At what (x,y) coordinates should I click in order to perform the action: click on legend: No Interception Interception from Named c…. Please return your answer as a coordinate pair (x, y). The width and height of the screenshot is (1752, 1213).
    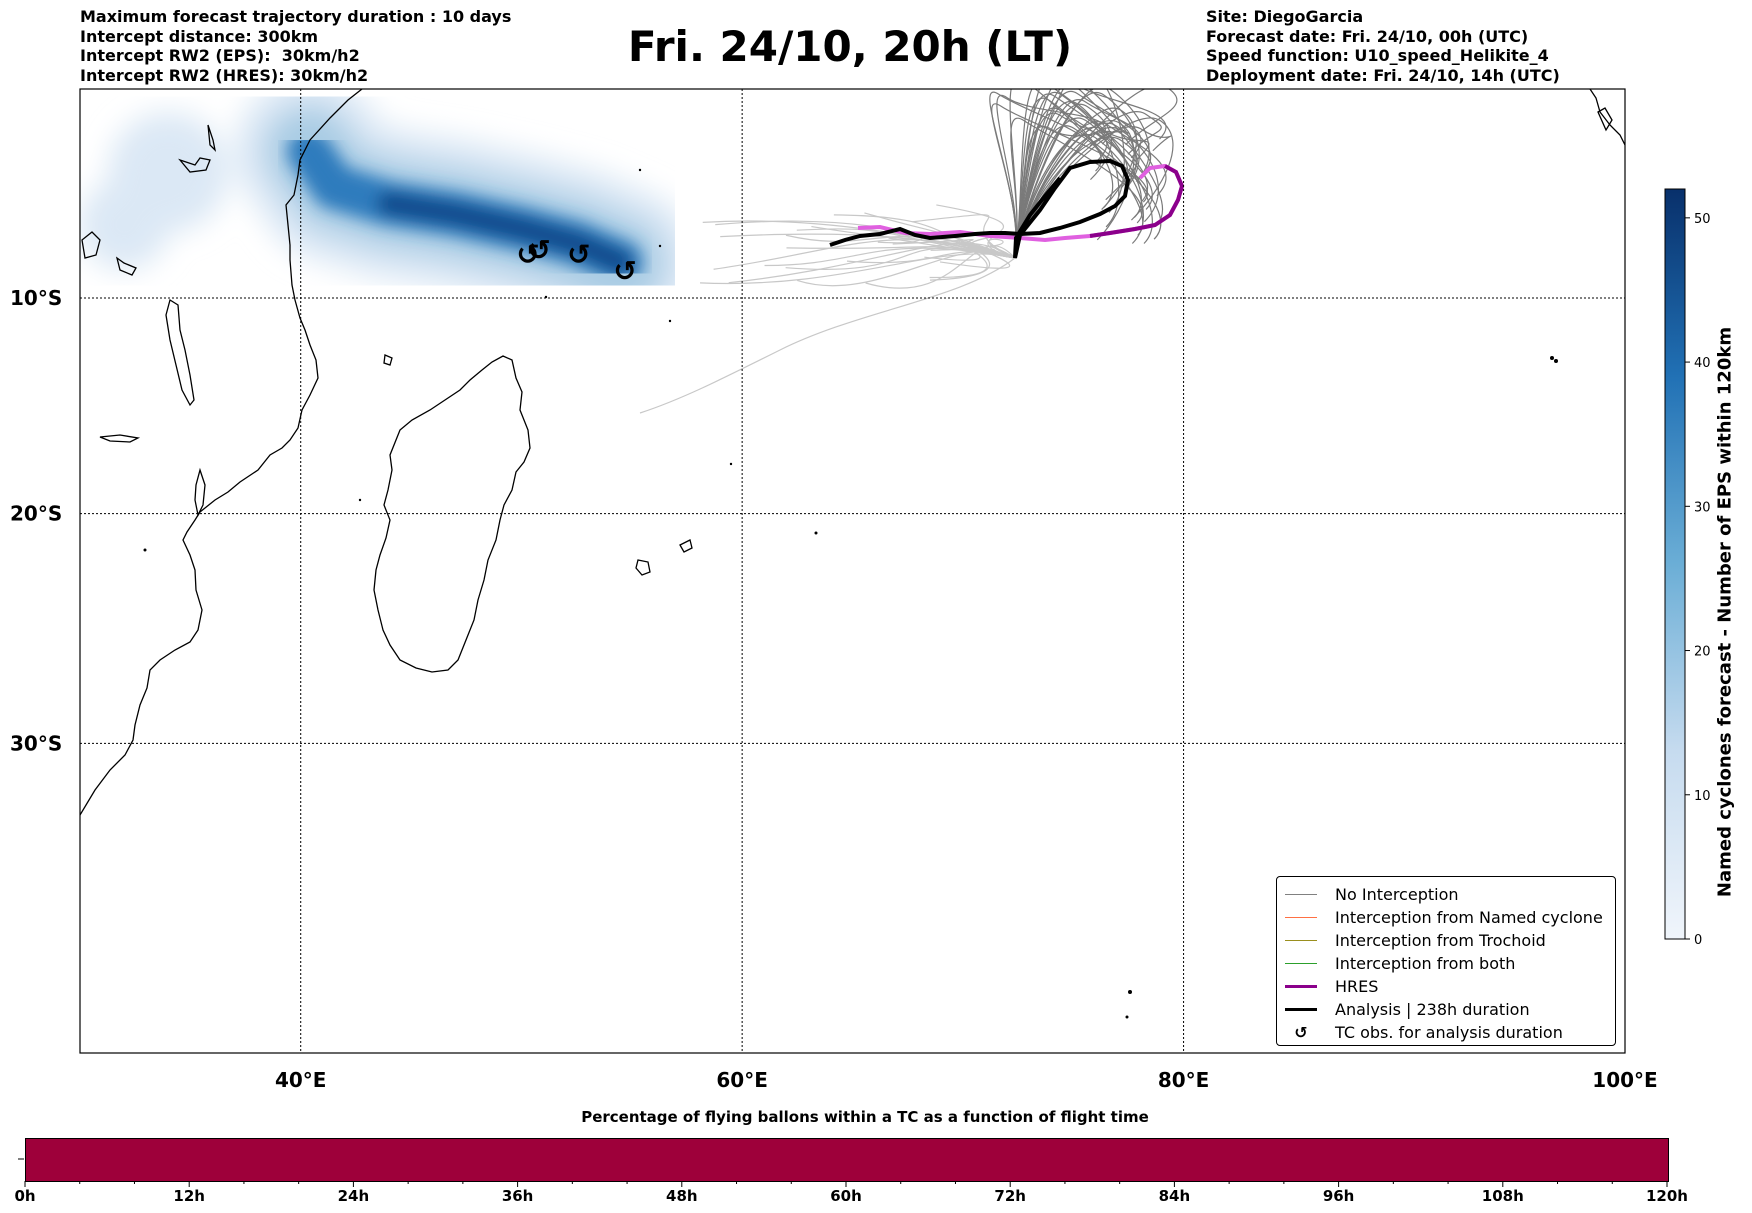
    Looking at the image, I should click on (1446, 961).